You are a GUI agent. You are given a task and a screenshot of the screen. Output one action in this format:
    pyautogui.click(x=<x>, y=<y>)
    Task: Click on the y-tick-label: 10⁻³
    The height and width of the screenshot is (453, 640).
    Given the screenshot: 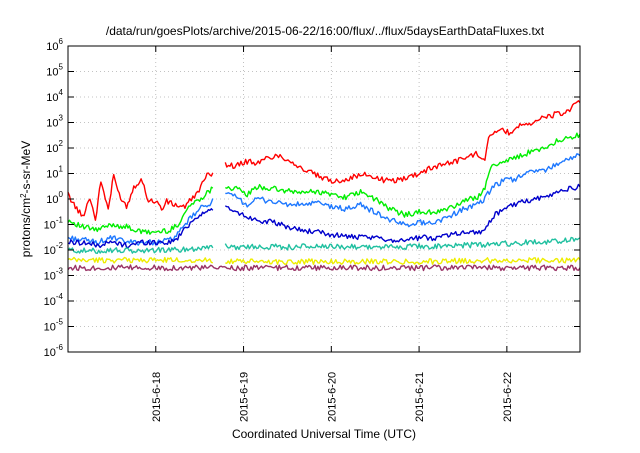 What is the action you would take?
    pyautogui.click(x=54, y=275)
    